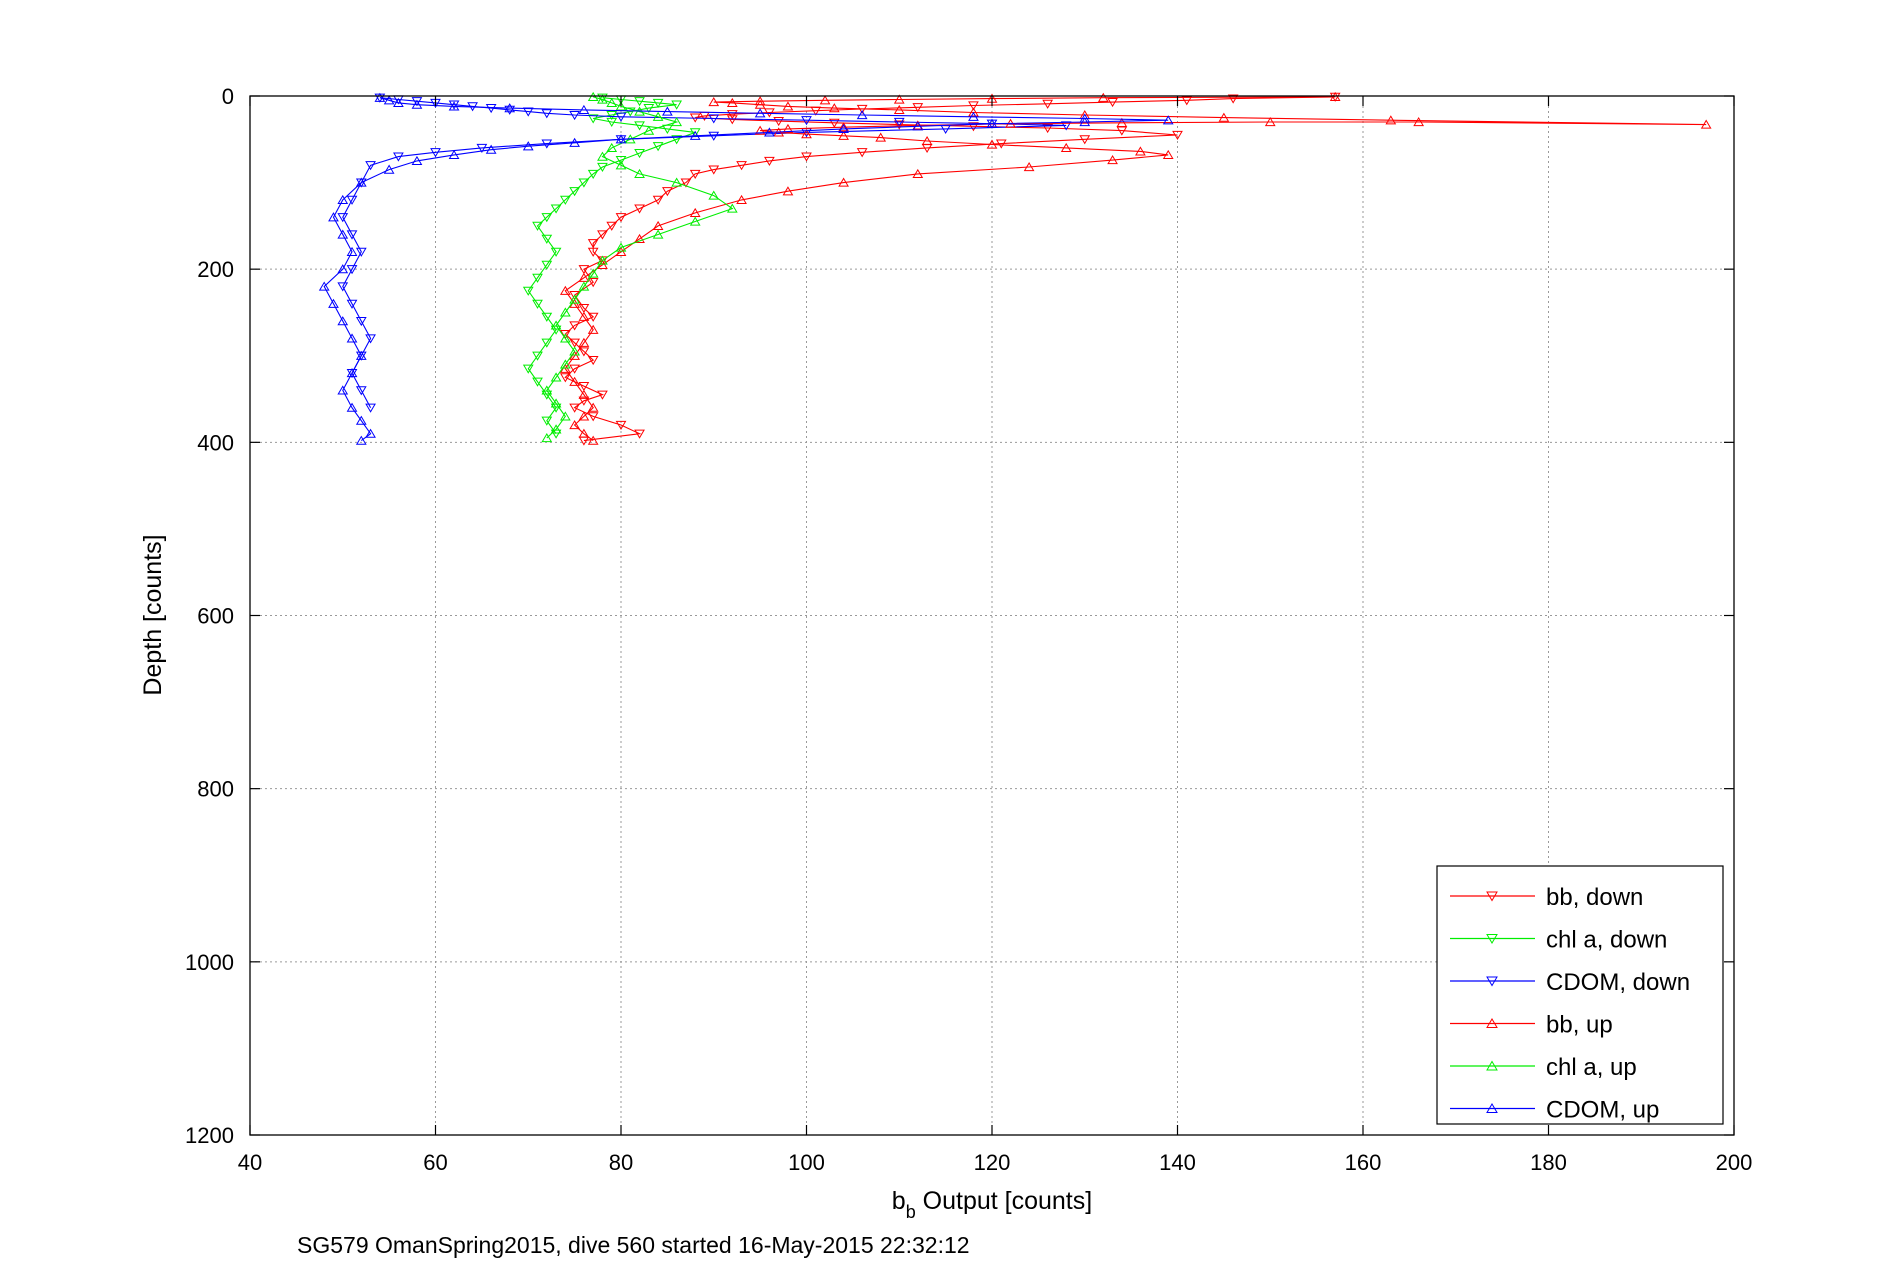 The height and width of the screenshot is (1262, 1891). I want to click on legend-item: bb, up, so click(1531, 1025).